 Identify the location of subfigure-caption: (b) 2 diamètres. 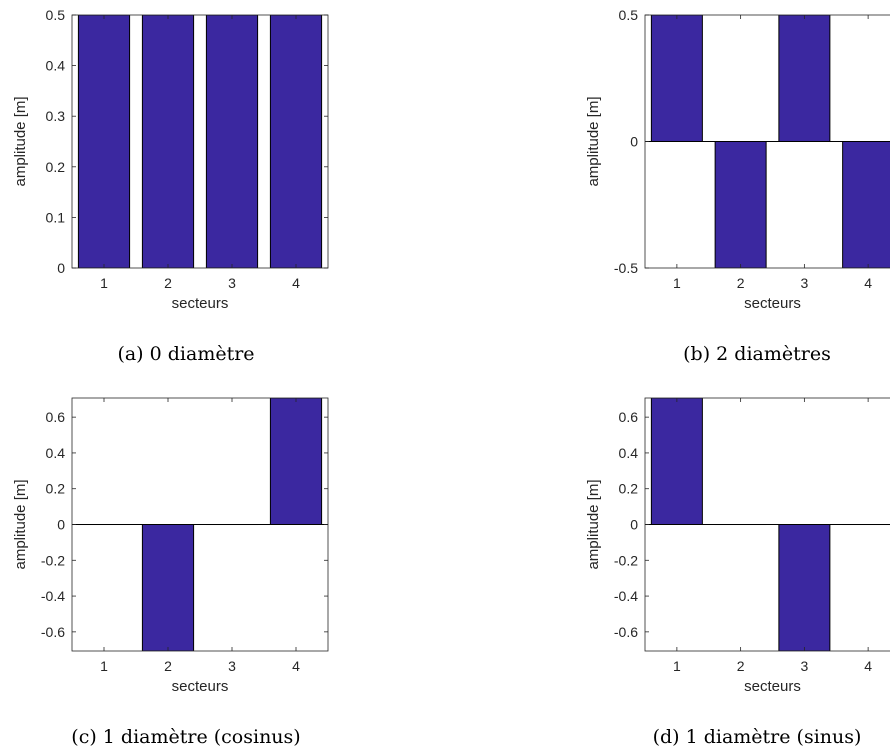
(757, 354).